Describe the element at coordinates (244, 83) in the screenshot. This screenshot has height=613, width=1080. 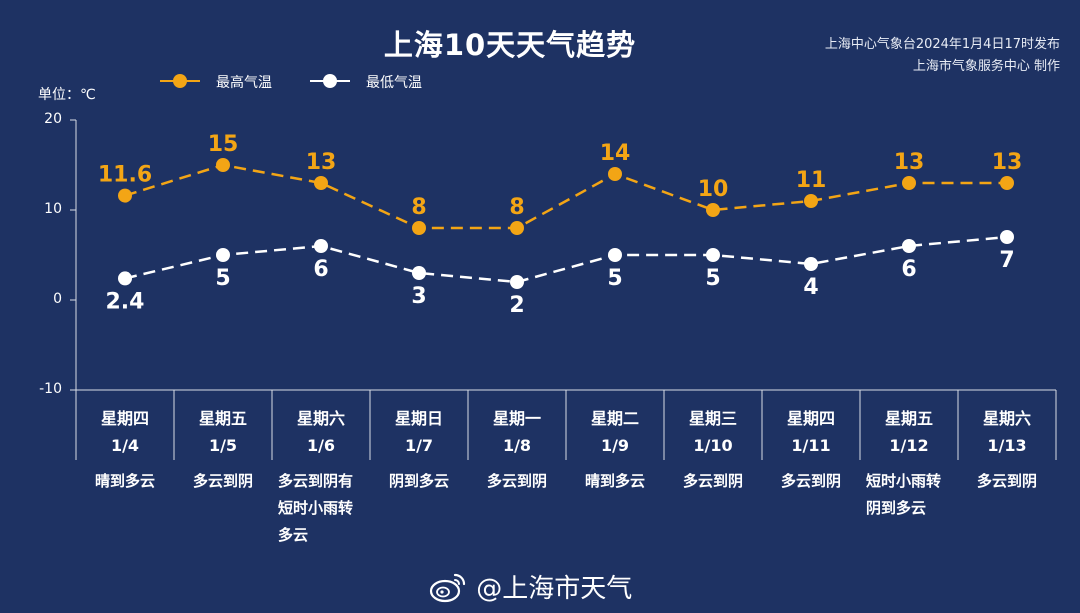
I see `legend-label-high: 最高气温` at that location.